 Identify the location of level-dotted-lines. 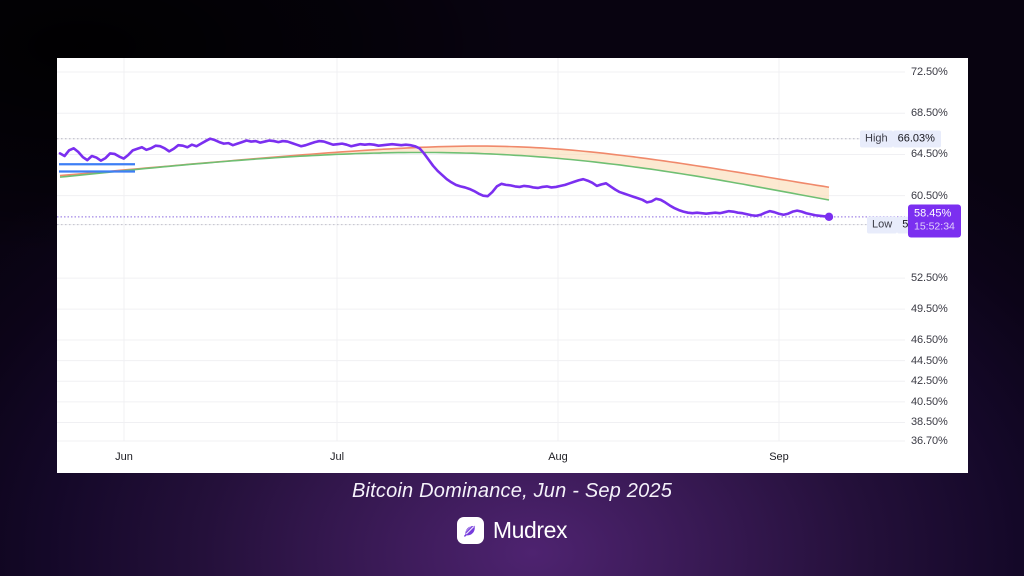
(481, 182).